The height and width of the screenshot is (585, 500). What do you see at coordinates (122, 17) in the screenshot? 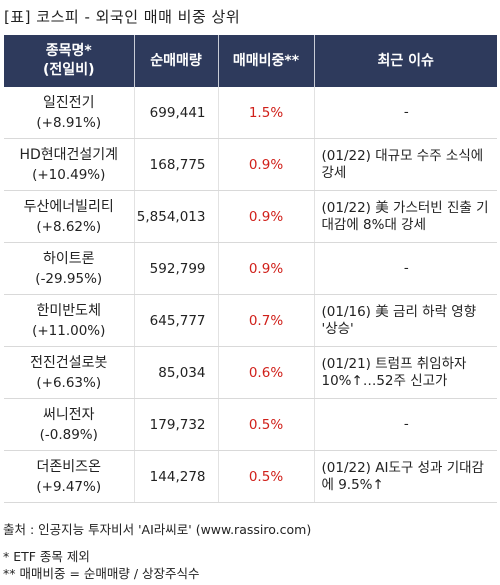
I see `table-title: [표] 코스피 - 외국인 매매 비중 상위` at bounding box center [122, 17].